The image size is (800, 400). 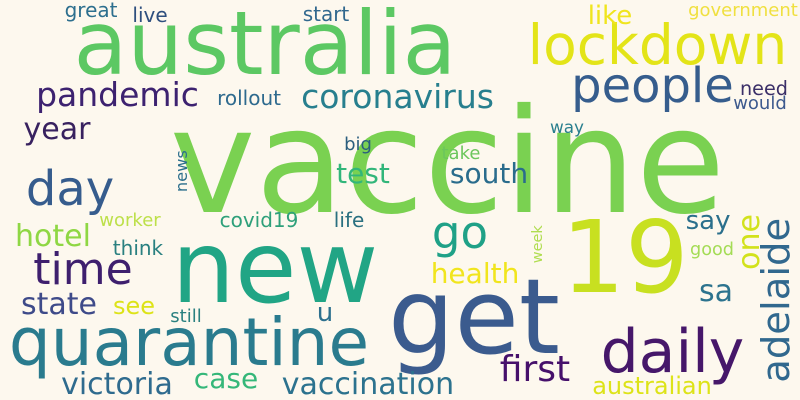 What do you see at coordinates (325, 313) in the screenshot?
I see `word-u: u` at bounding box center [325, 313].